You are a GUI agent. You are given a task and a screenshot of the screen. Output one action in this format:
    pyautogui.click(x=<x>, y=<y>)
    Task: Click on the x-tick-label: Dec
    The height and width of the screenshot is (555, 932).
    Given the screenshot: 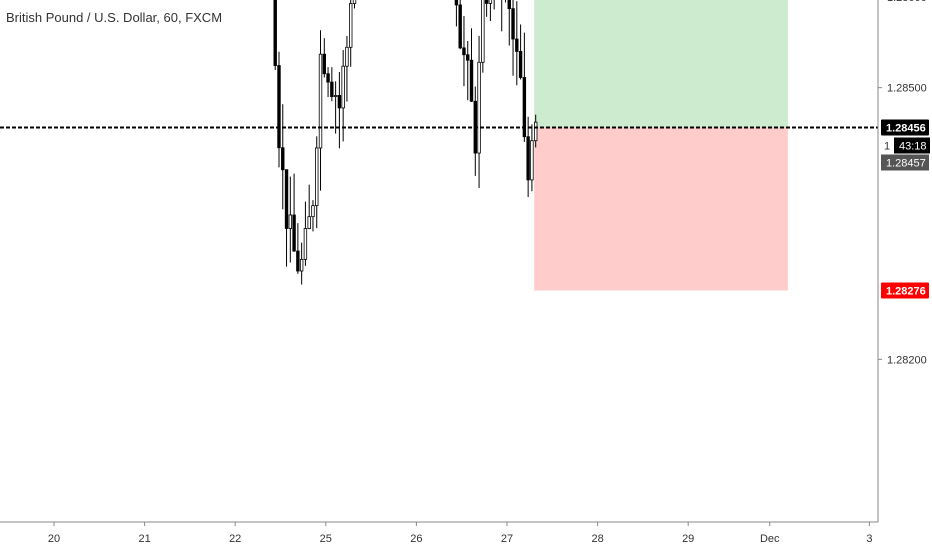 What is the action you would take?
    pyautogui.click(x=770, y=539)
    